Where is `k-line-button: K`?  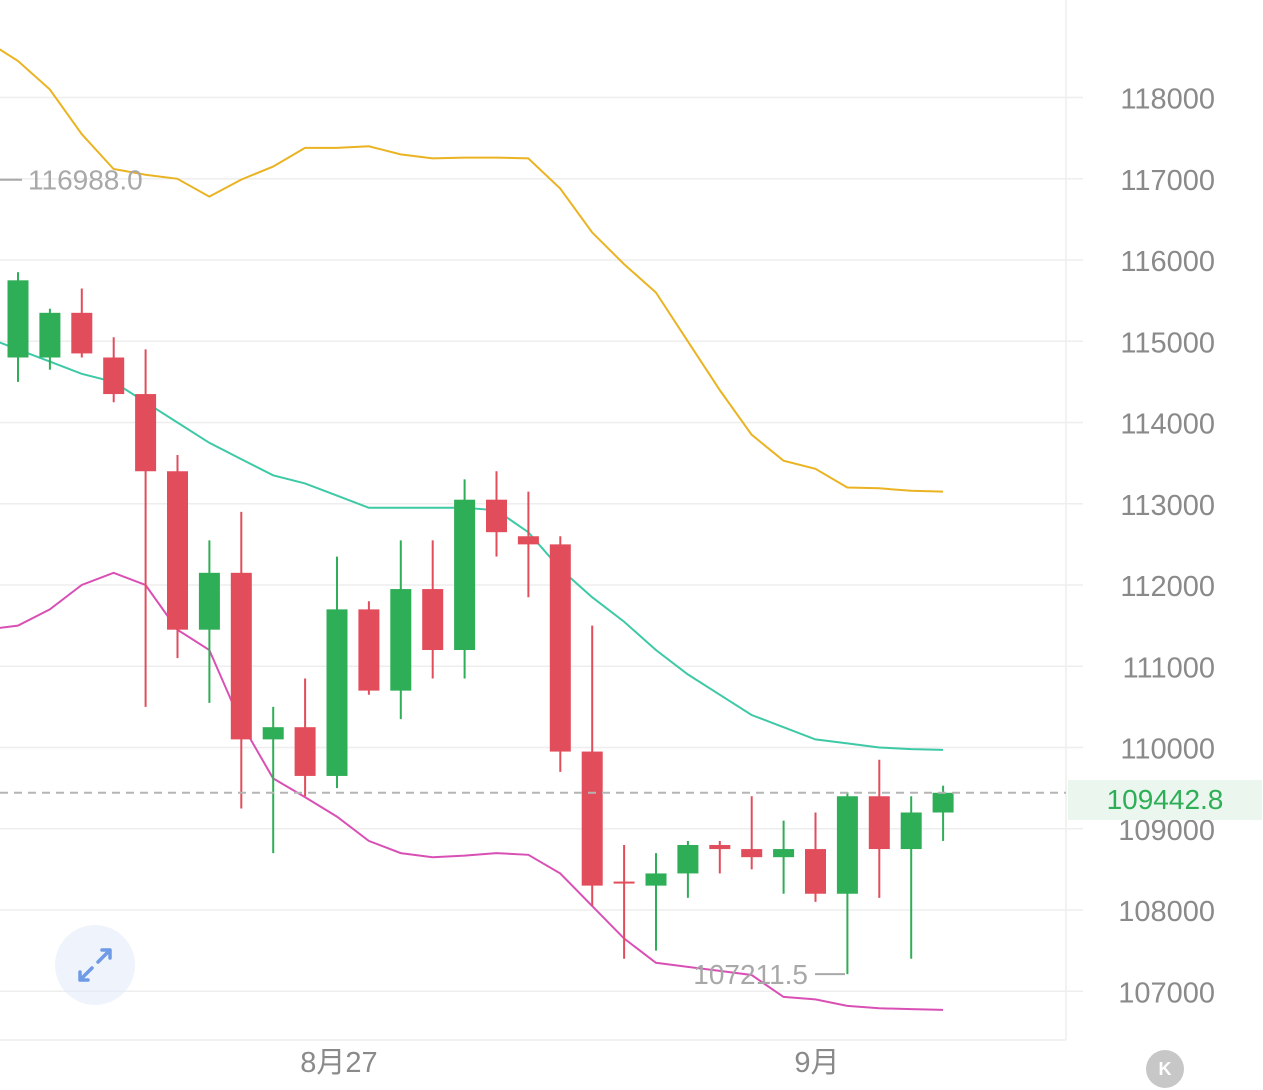 k-line-button: K is located at coordinates (1165, 1069).